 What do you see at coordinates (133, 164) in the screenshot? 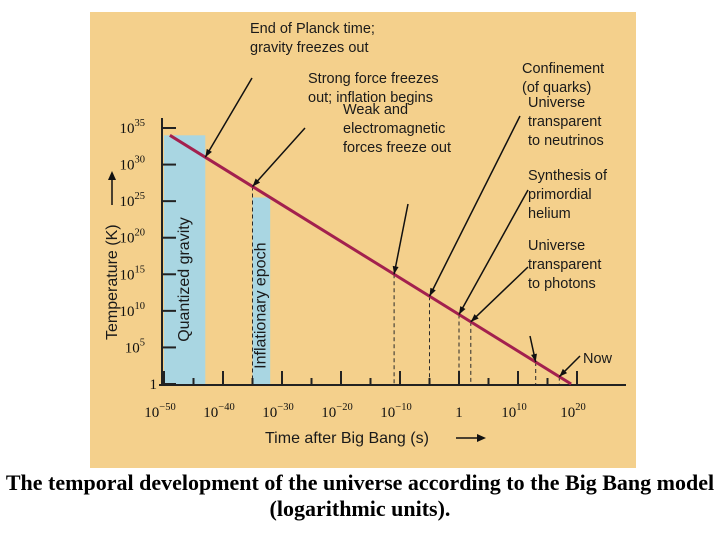
I see `y-tick-label: 1030` at bounding box center [133, 164].